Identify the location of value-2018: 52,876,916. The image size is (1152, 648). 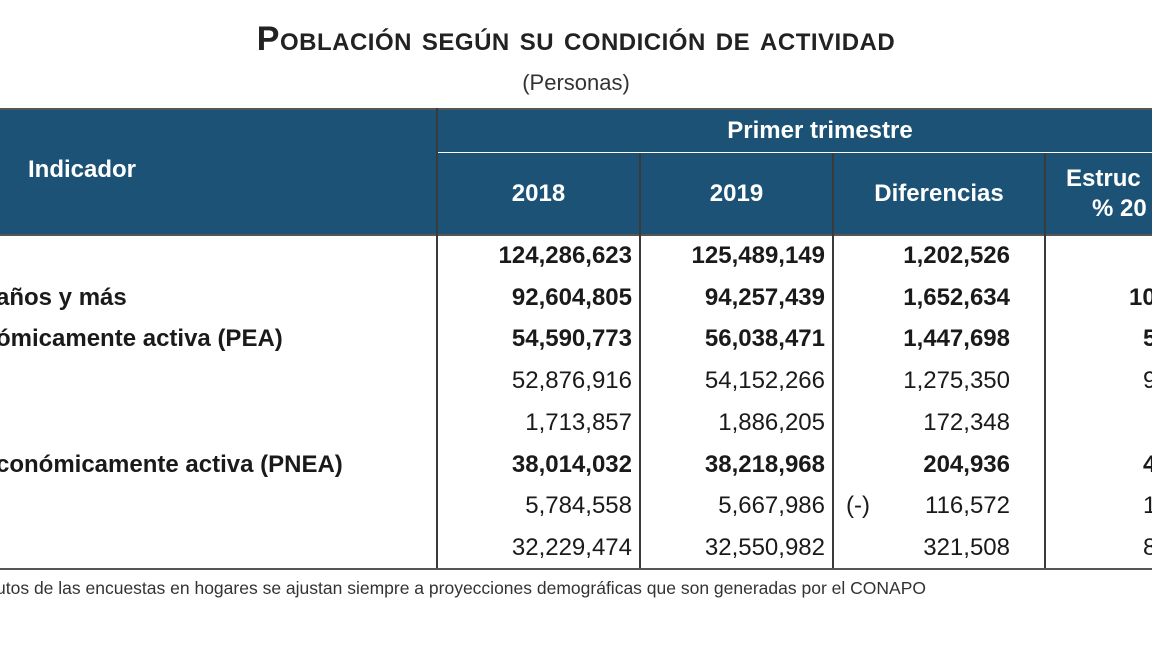
(571, 381).